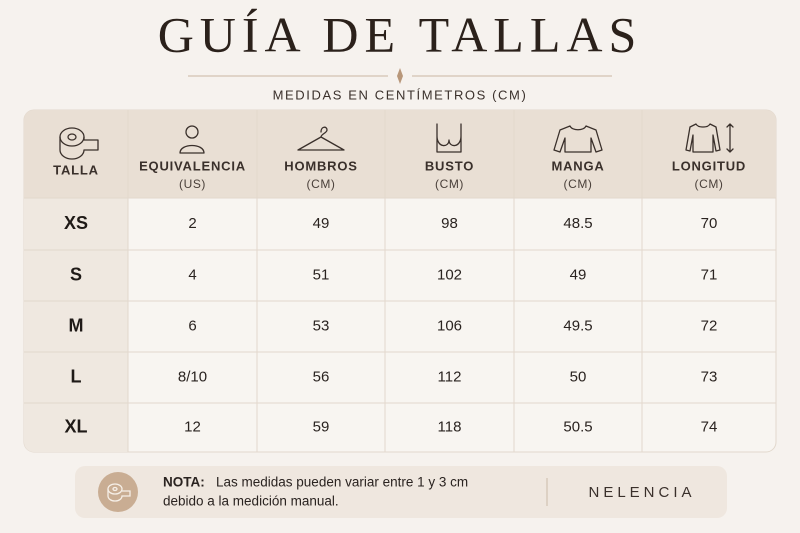 This screenshot has height=533, width=800. Describe the element at coordinates (449, 274) in the screenshot. I see `cell-value: 102` at that location.